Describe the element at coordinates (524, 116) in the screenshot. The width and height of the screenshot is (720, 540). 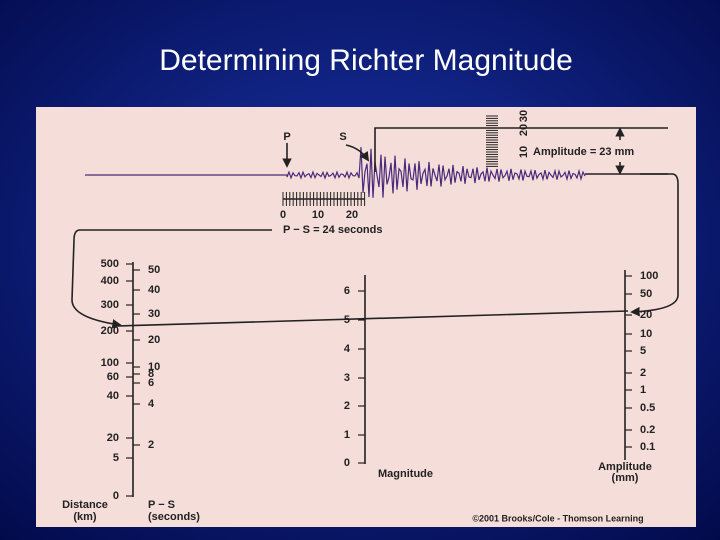
I see `ruler-tick-label: 30` at that location.